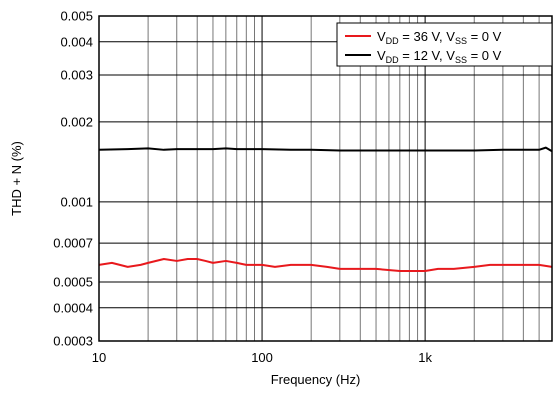  I want to click on x-axis-title: Frequency (Hz), so click(316, 379).